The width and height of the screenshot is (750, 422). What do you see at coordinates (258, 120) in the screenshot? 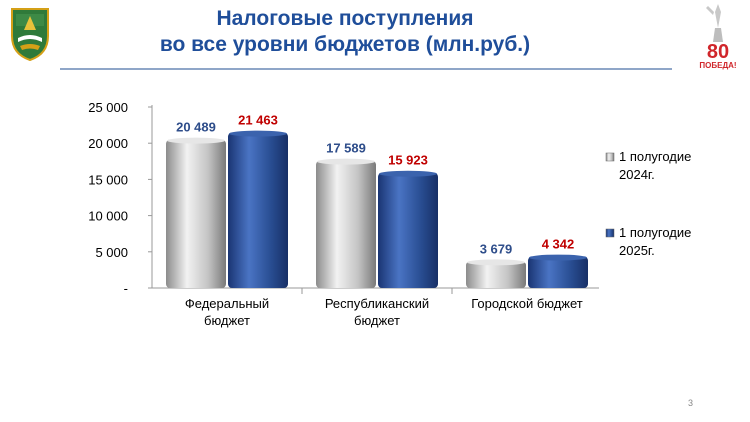
I see `data-label: 21 463` at bounding box center [258, 120].